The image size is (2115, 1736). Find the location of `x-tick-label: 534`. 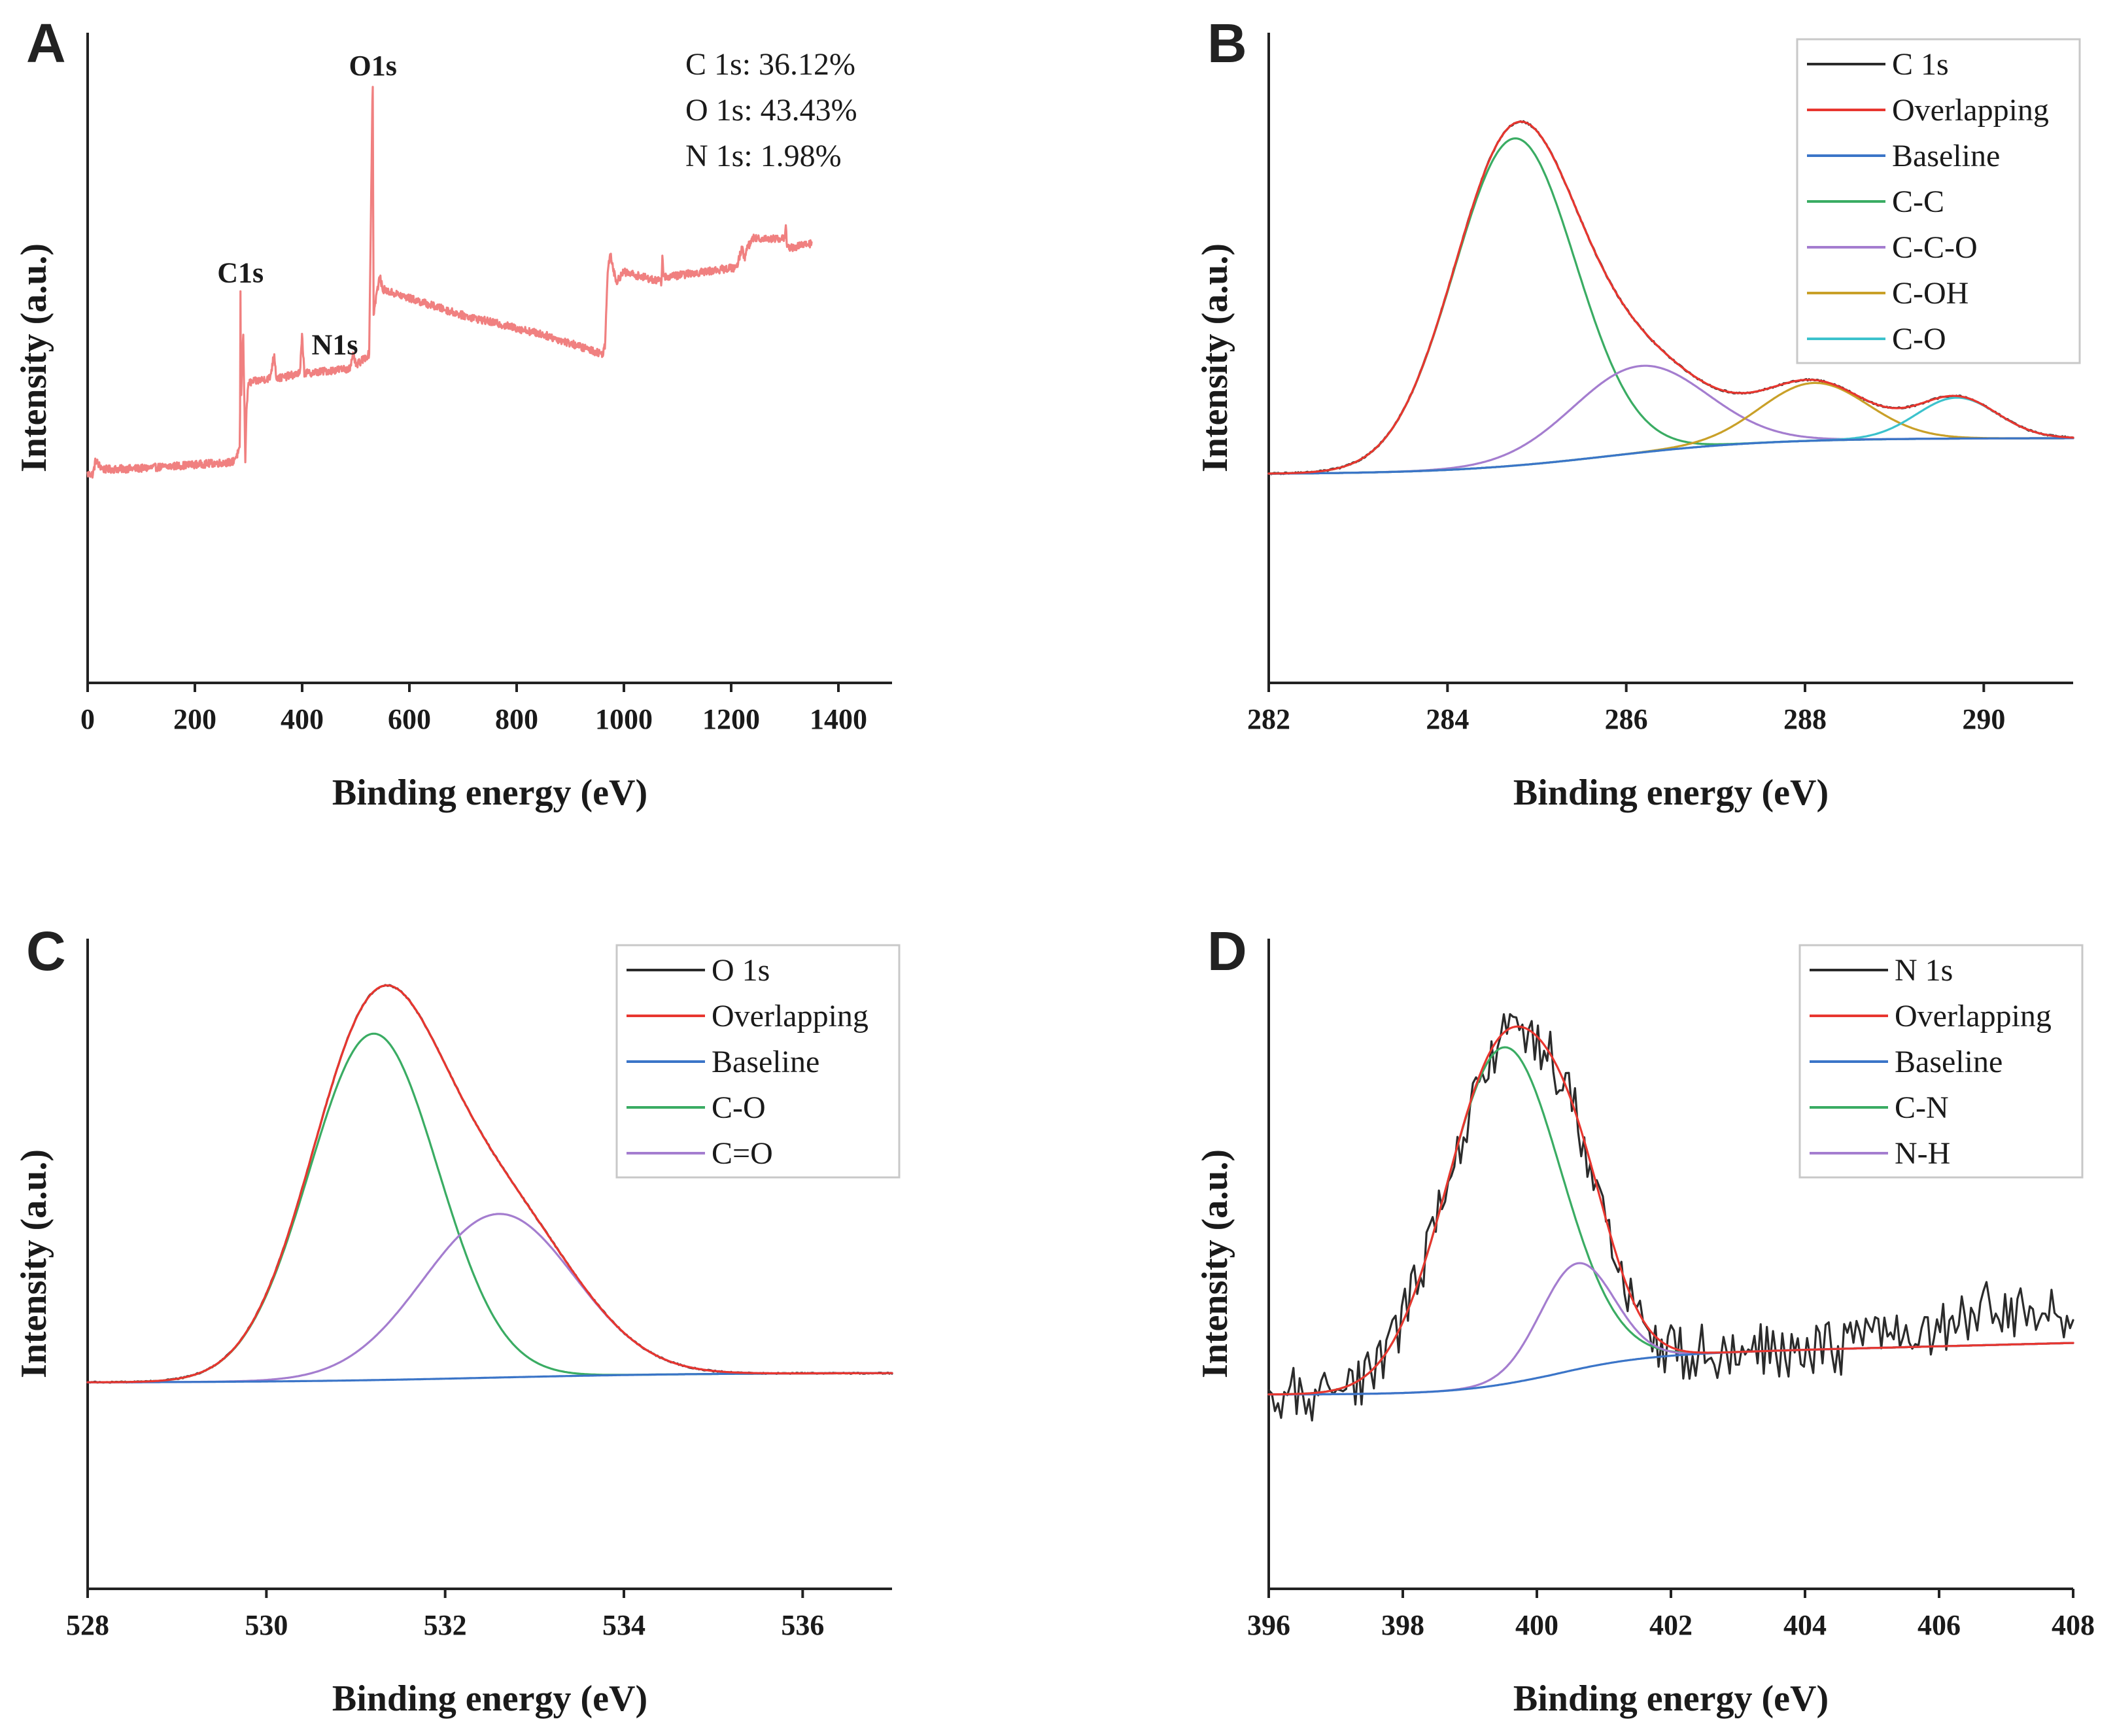

x-tick-label: 534 is located at coordinates (623, 1625).